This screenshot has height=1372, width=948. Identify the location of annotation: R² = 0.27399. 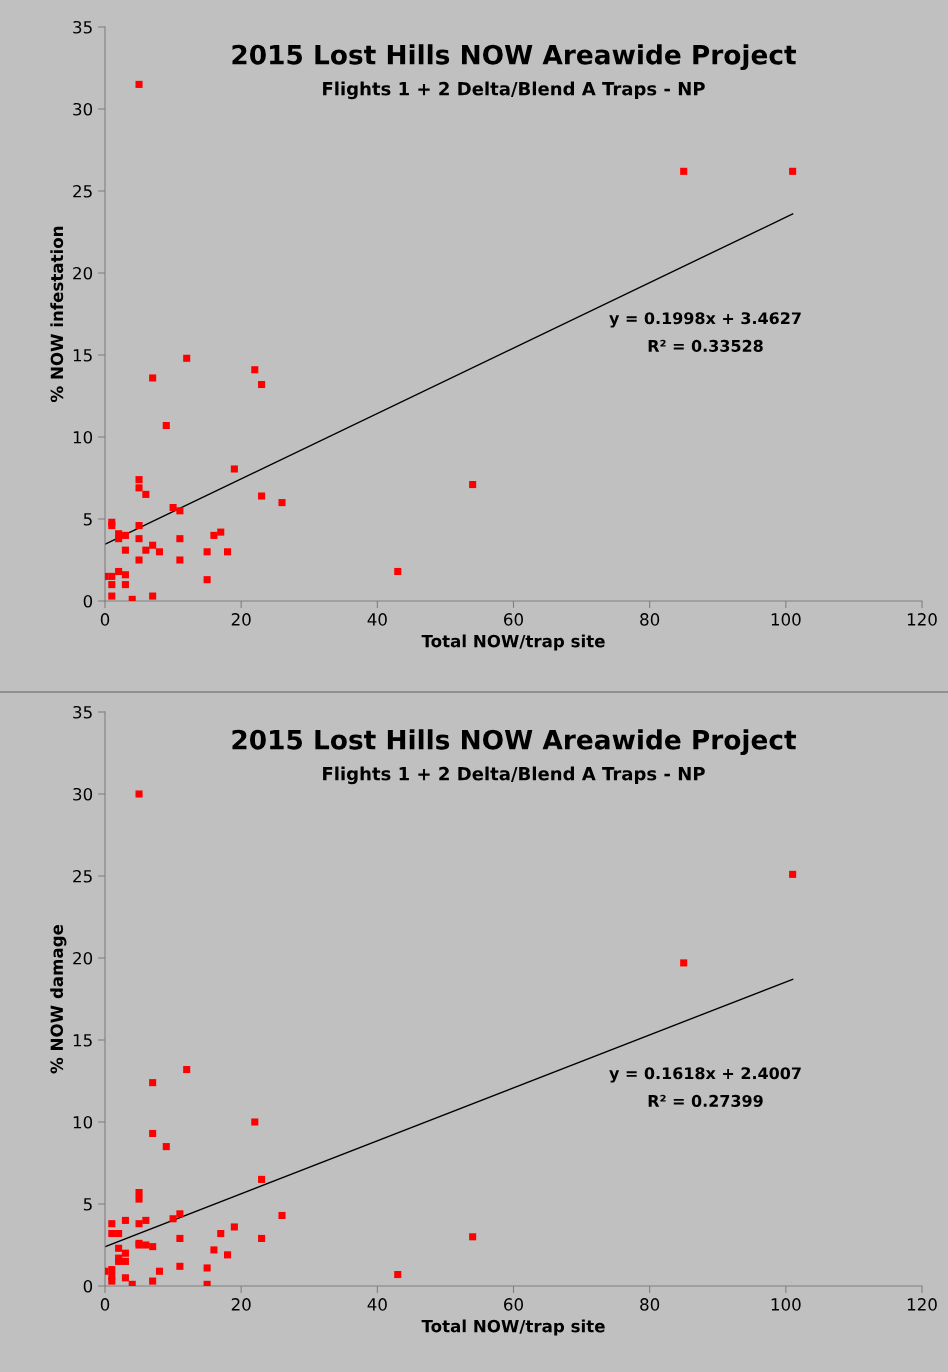
(705, 1100).